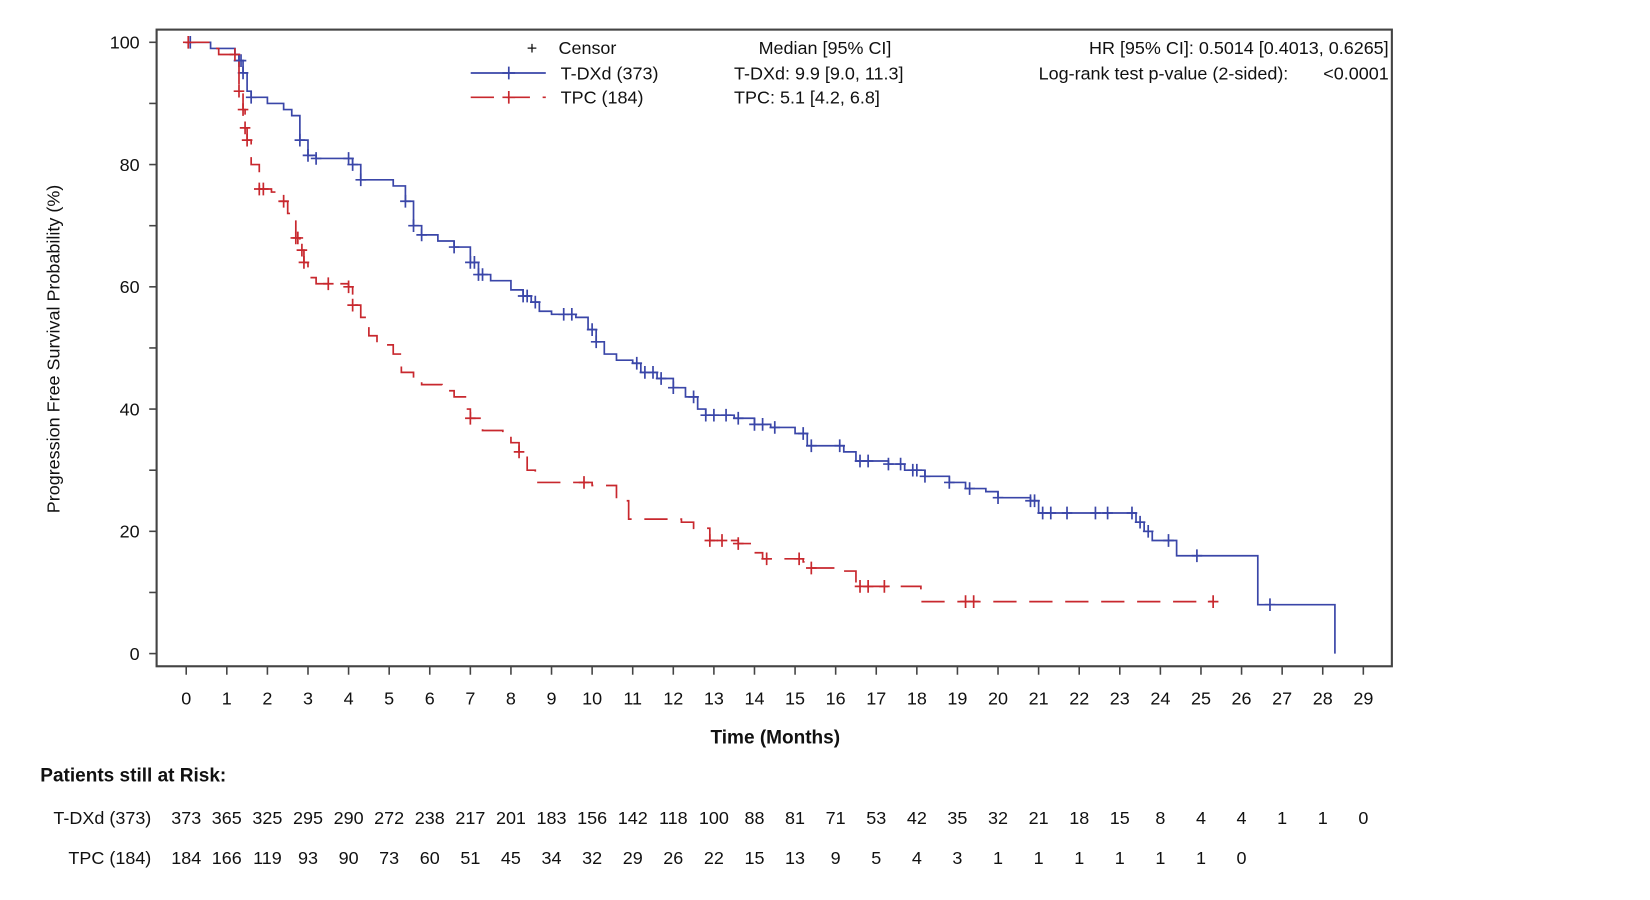 The image size is (1650, 900). Describe the element at coordinates (602, 98) in the screenshot. I see `legend-tpc-label: TPC (184)` at that location.